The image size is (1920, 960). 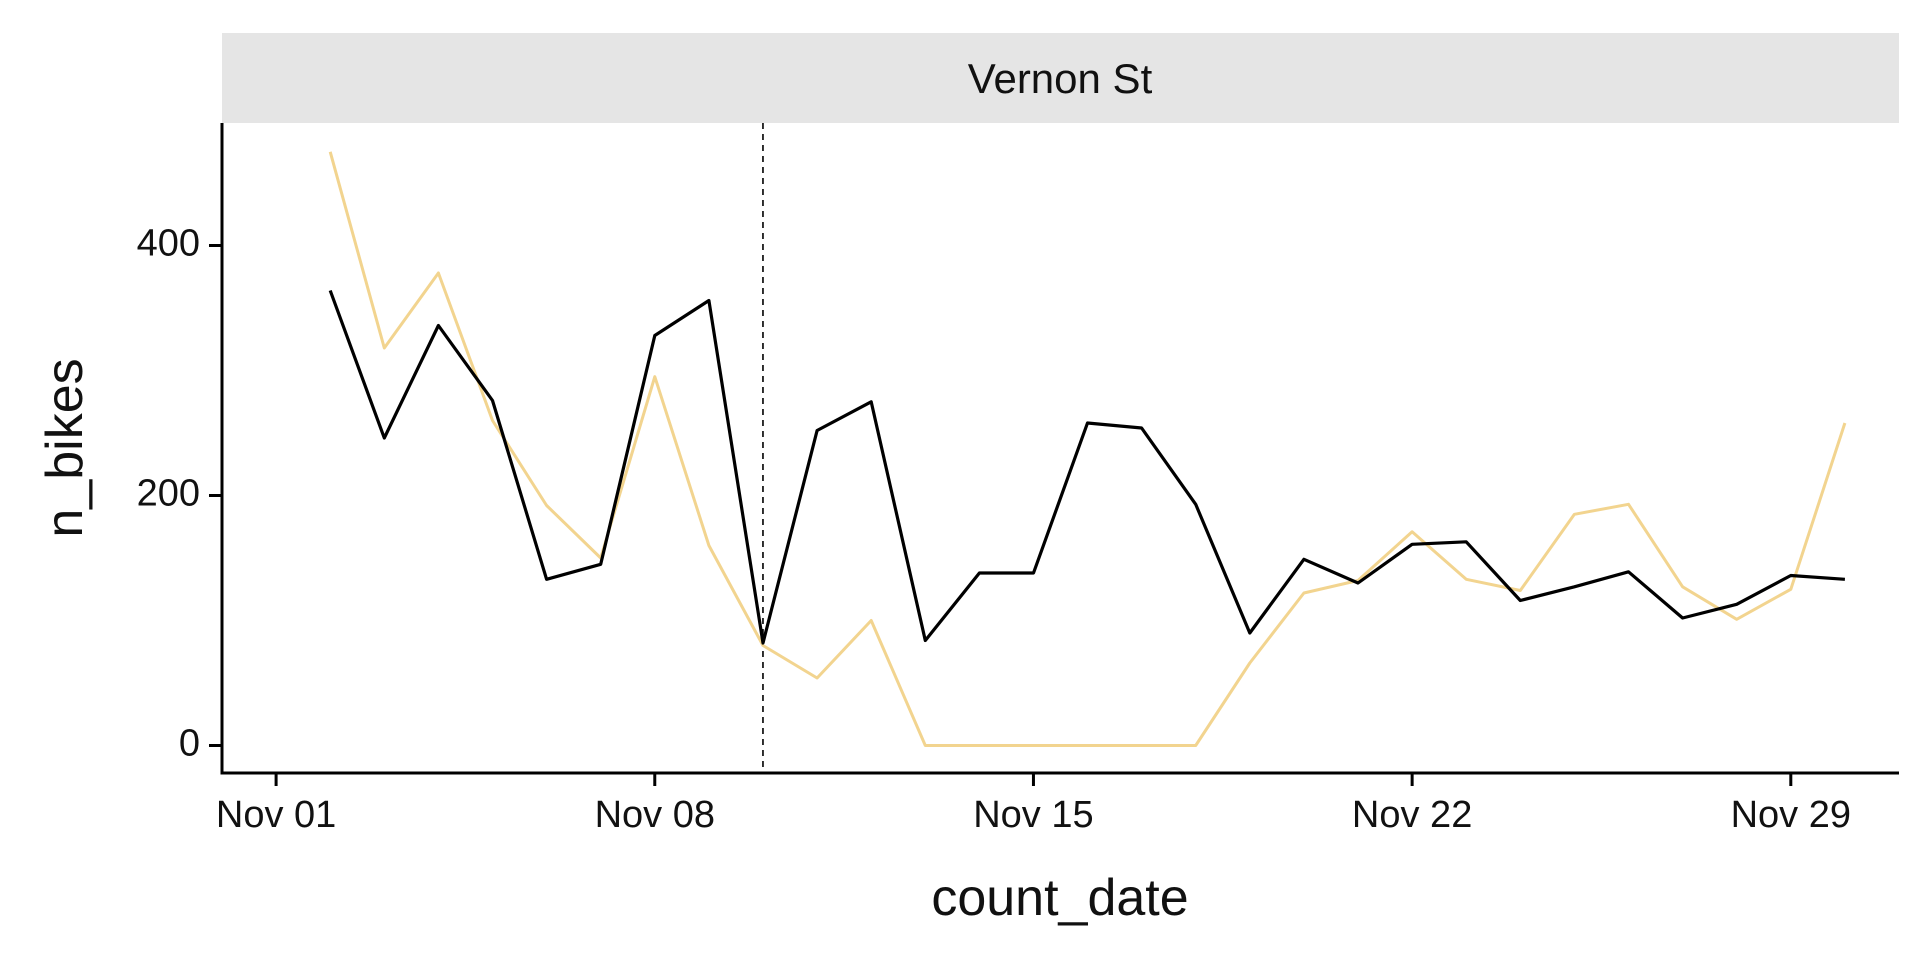 I want to click on x-tick-label: Nov 15, so click(x=1033, y=815).